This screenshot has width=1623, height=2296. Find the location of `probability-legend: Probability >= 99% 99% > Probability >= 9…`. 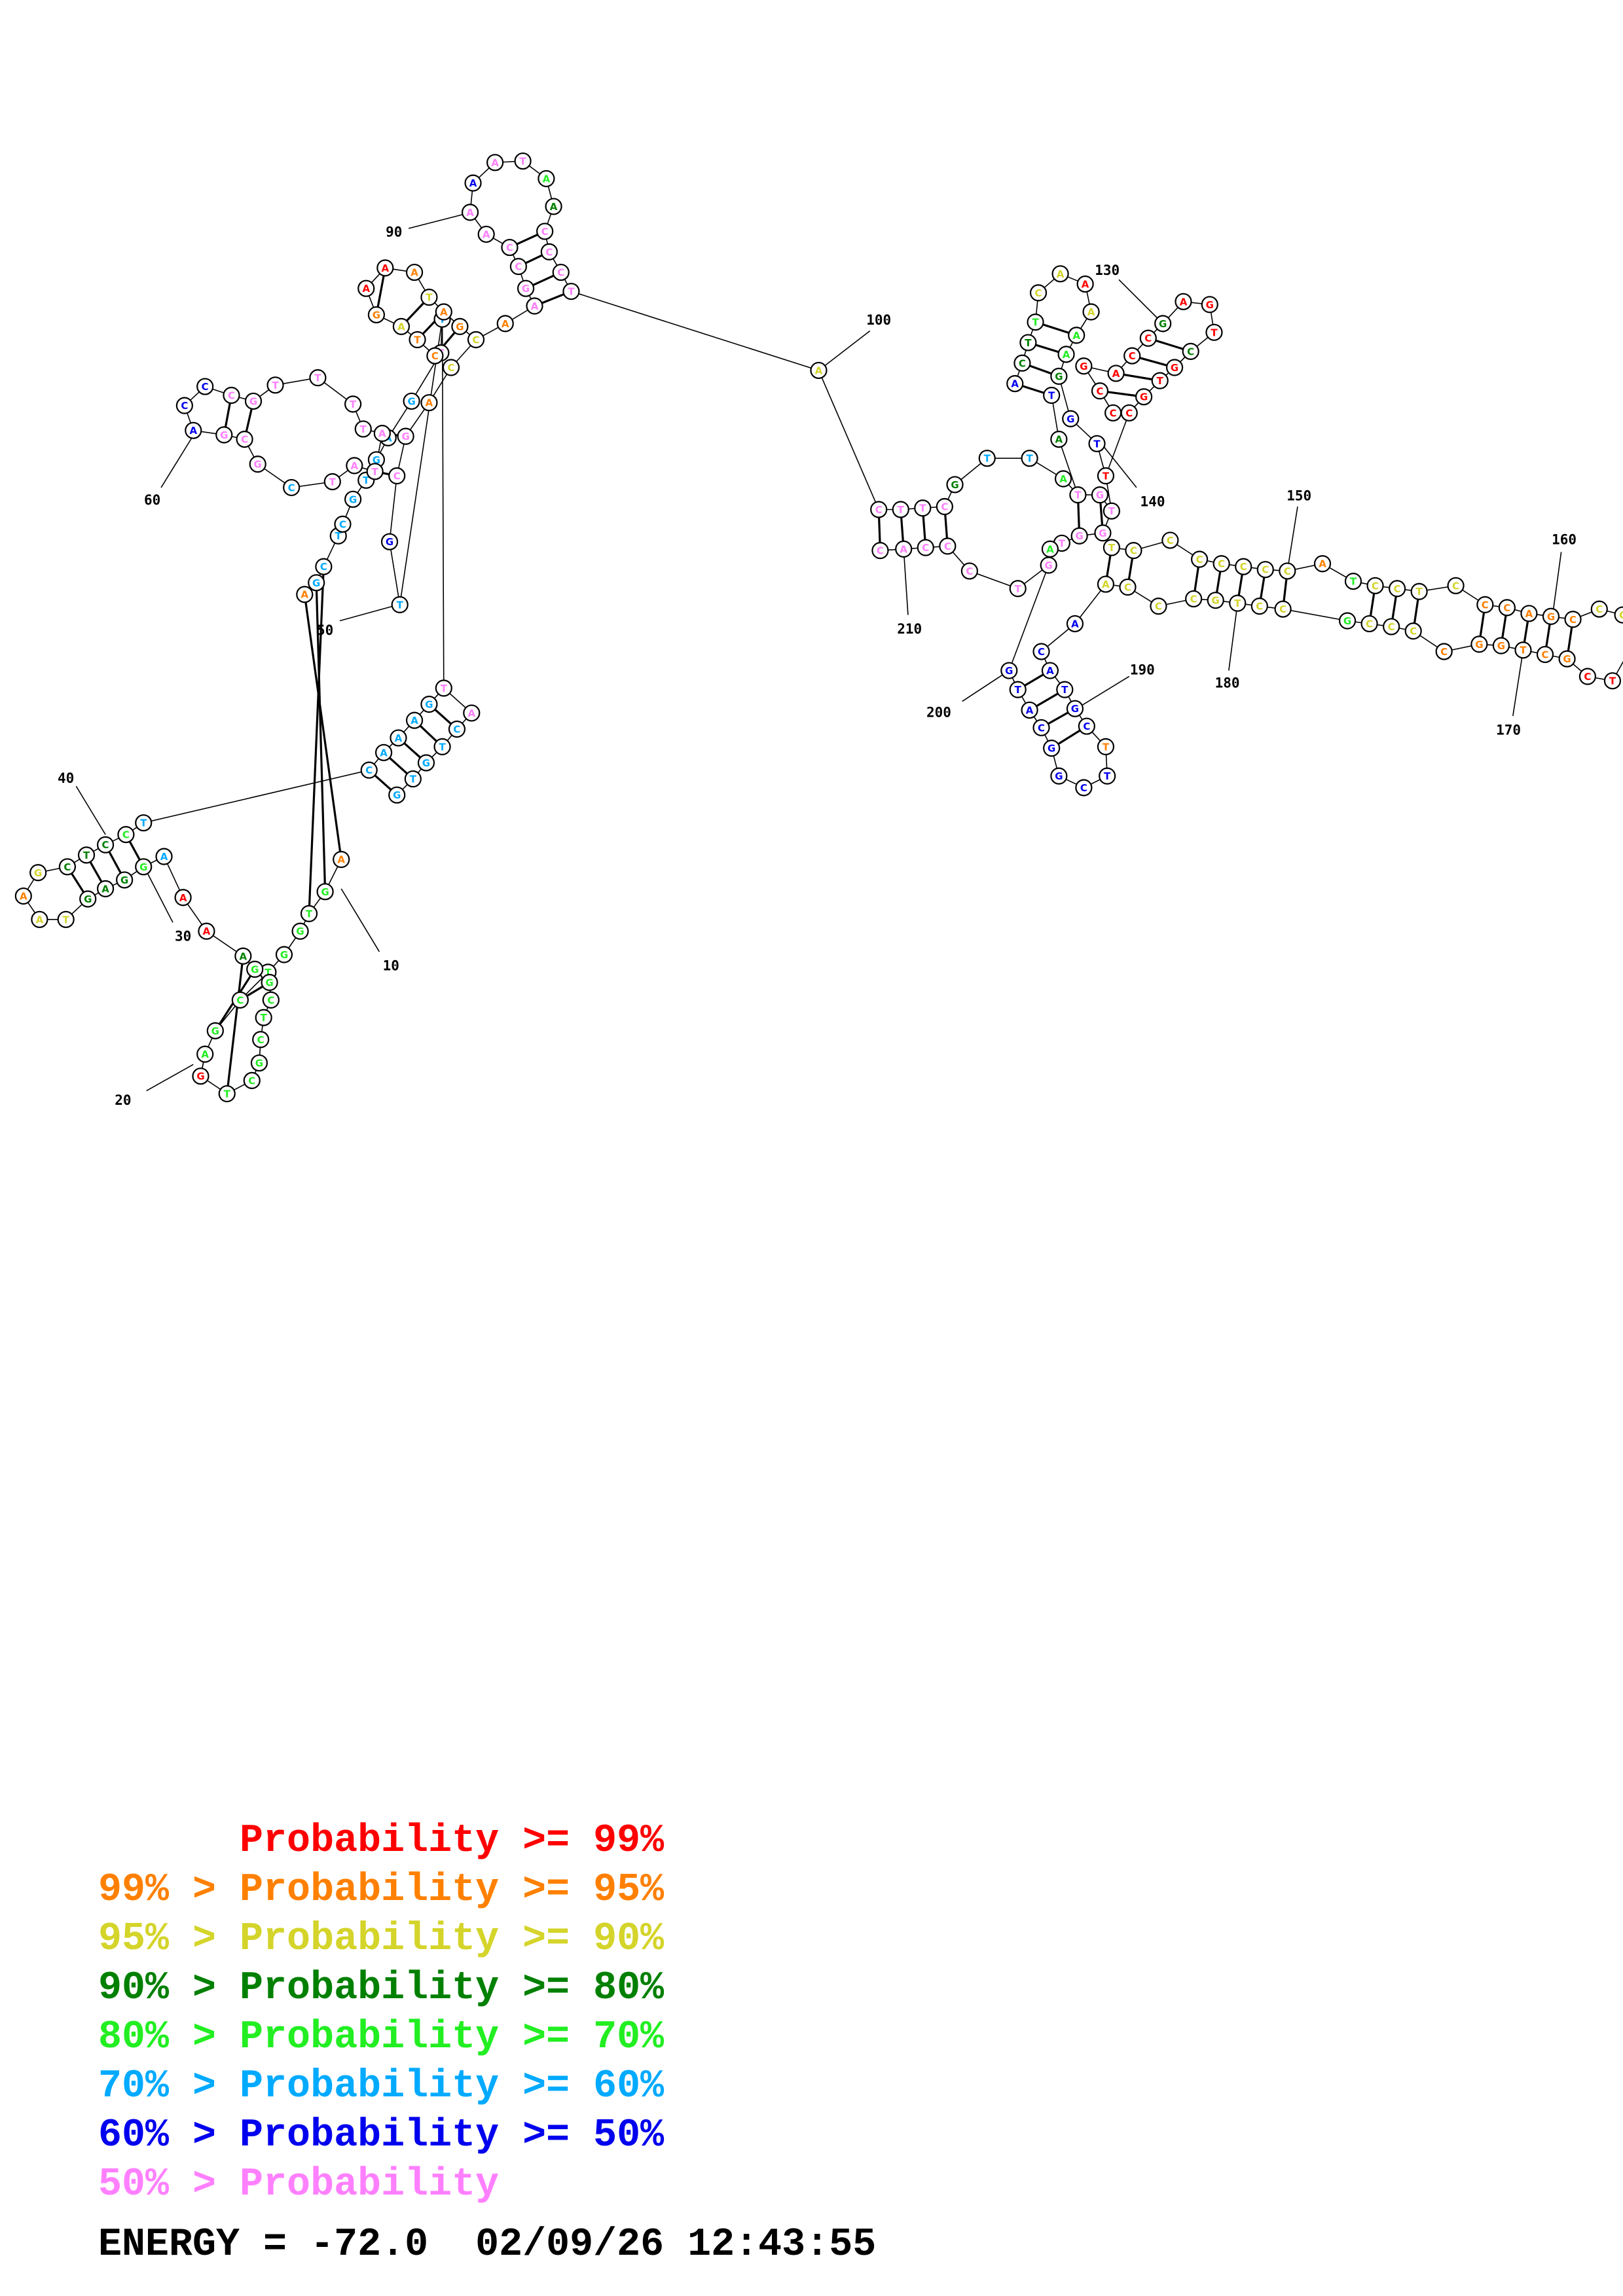

probability-legend: Probability >= 99% 99% > Probability >= 9… is located at coordinates (381, 2013).